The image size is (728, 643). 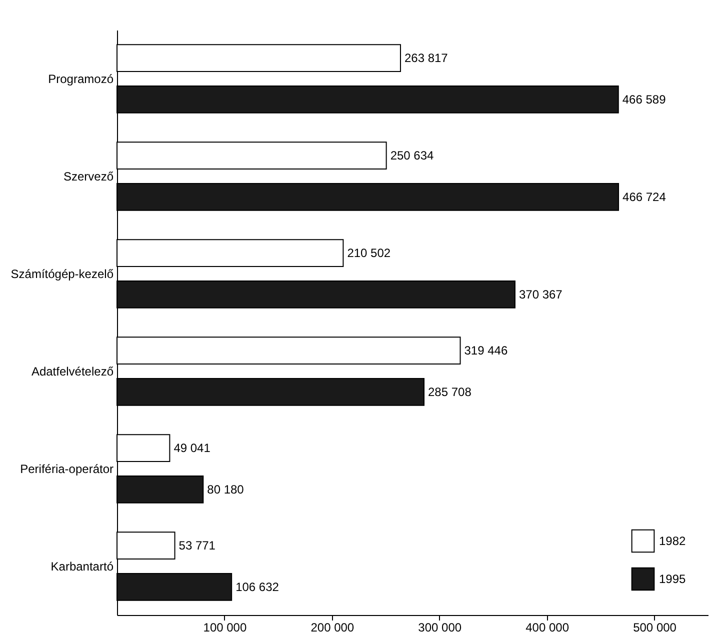 What do you see at coordinates (440, 627) in the screenshot?
I see `x-tick-label: 300 000` at bounding box center [440, 627].